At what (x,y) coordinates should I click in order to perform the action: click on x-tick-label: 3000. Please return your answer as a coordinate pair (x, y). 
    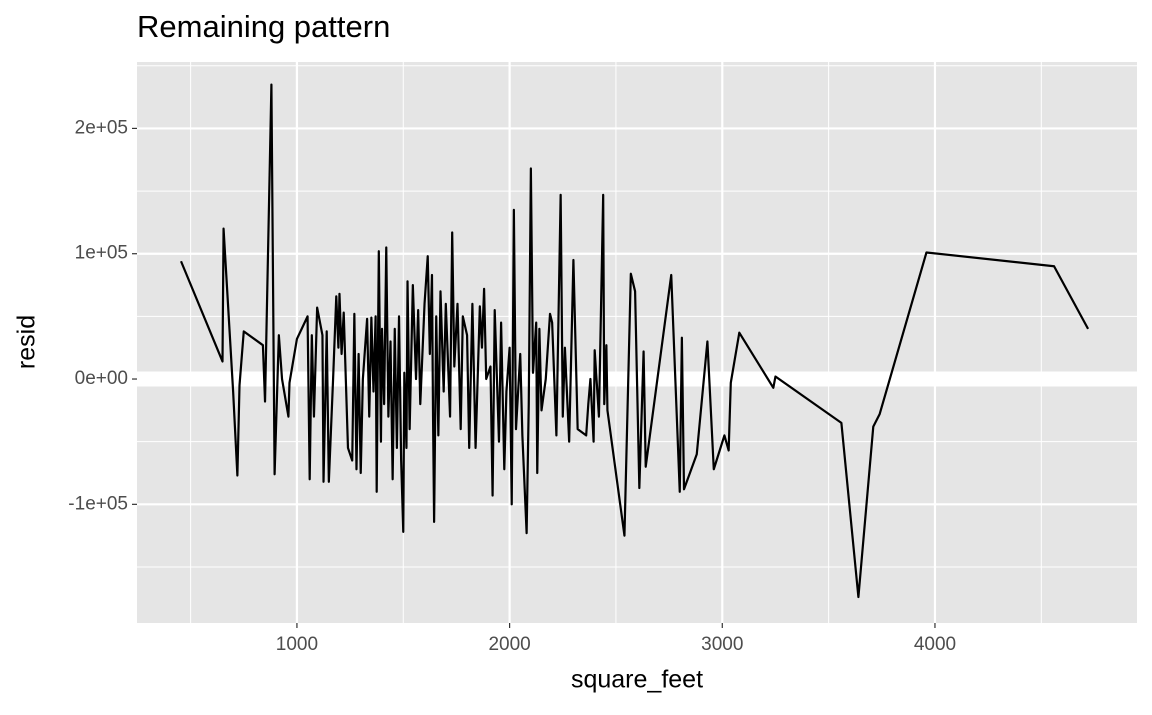
    Looking at the image, I should click on (722, 644).